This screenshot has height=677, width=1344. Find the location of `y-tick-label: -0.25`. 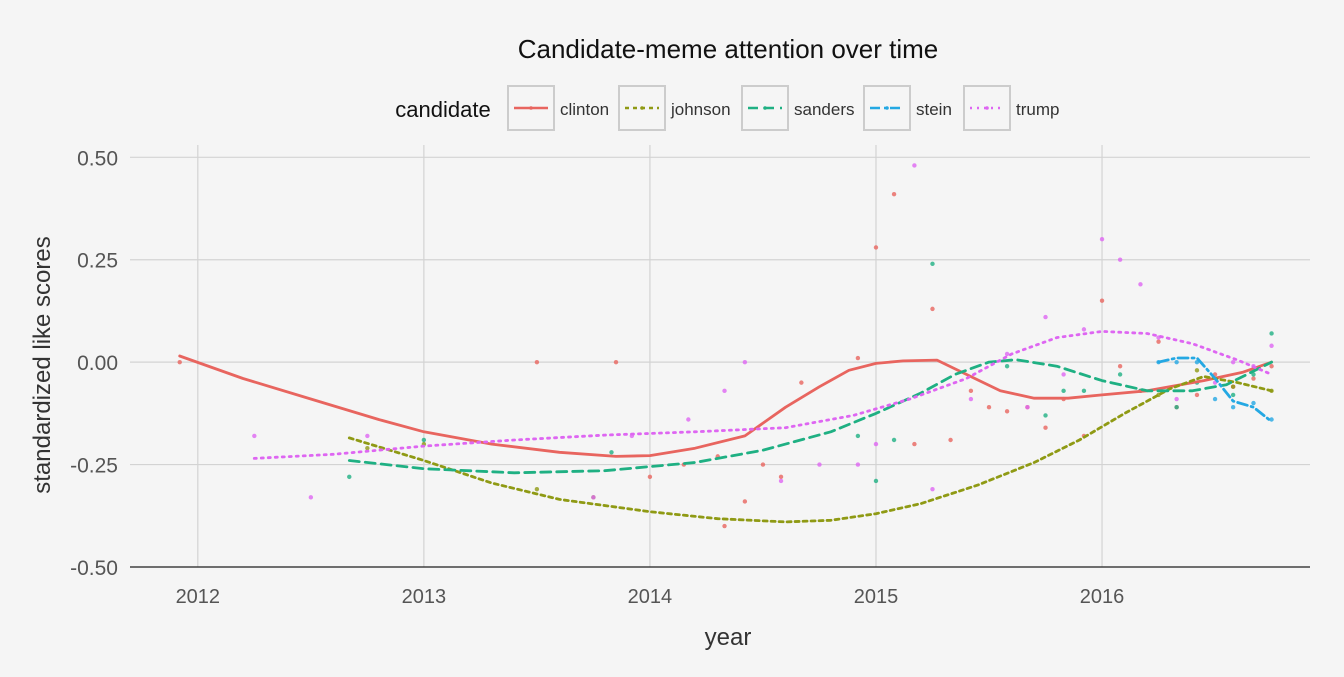

y-tick-label: -0.25 is located at coordinates (94, 466).